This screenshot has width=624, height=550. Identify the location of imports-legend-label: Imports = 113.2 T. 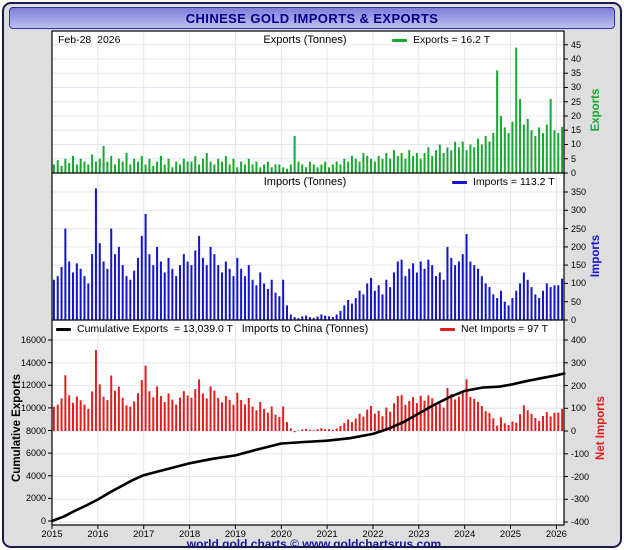
(514, 182).